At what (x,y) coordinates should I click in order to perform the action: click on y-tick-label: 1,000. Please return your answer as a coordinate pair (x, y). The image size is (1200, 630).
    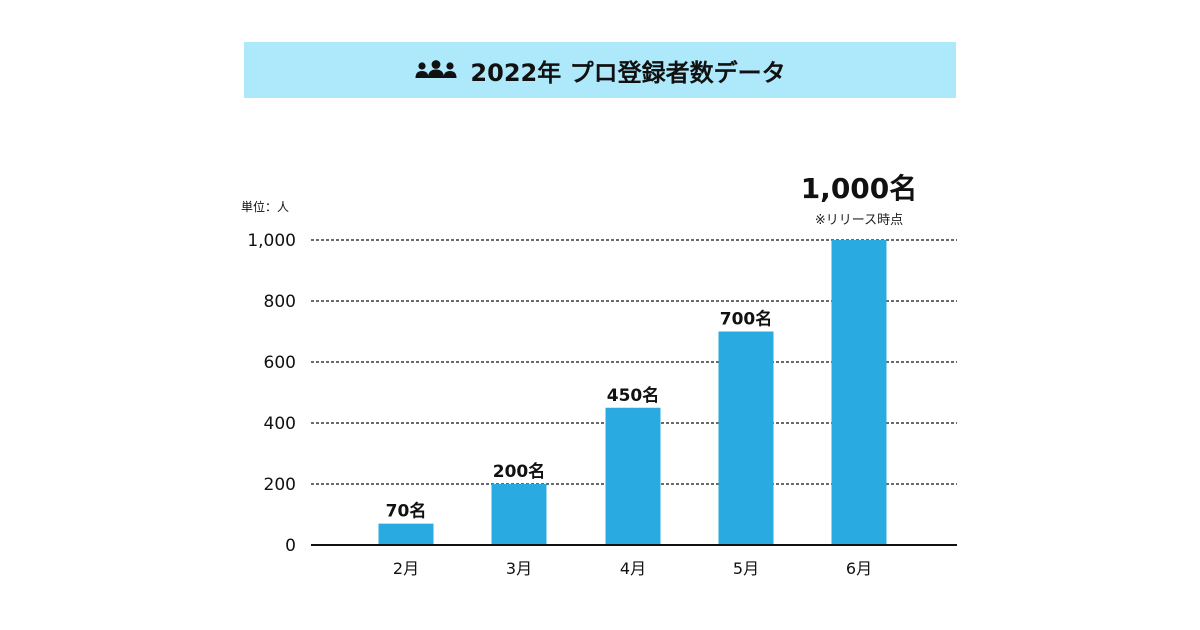
    Looking at the image, I should click on (271, 241).